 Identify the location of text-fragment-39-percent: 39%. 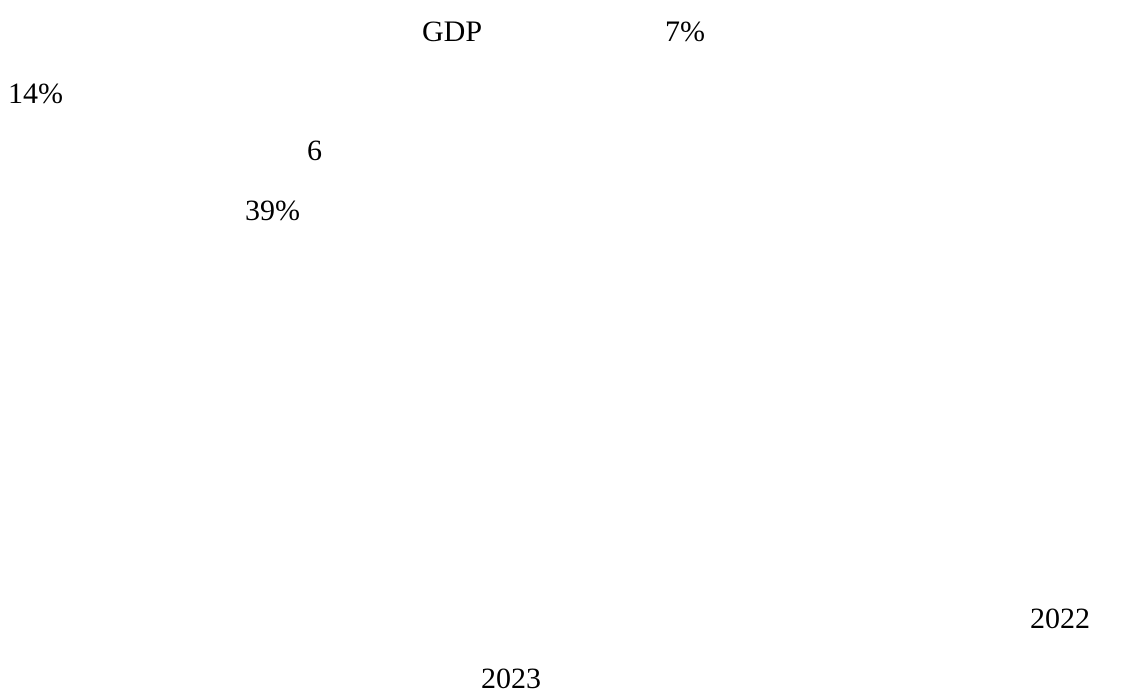
(272, 210).